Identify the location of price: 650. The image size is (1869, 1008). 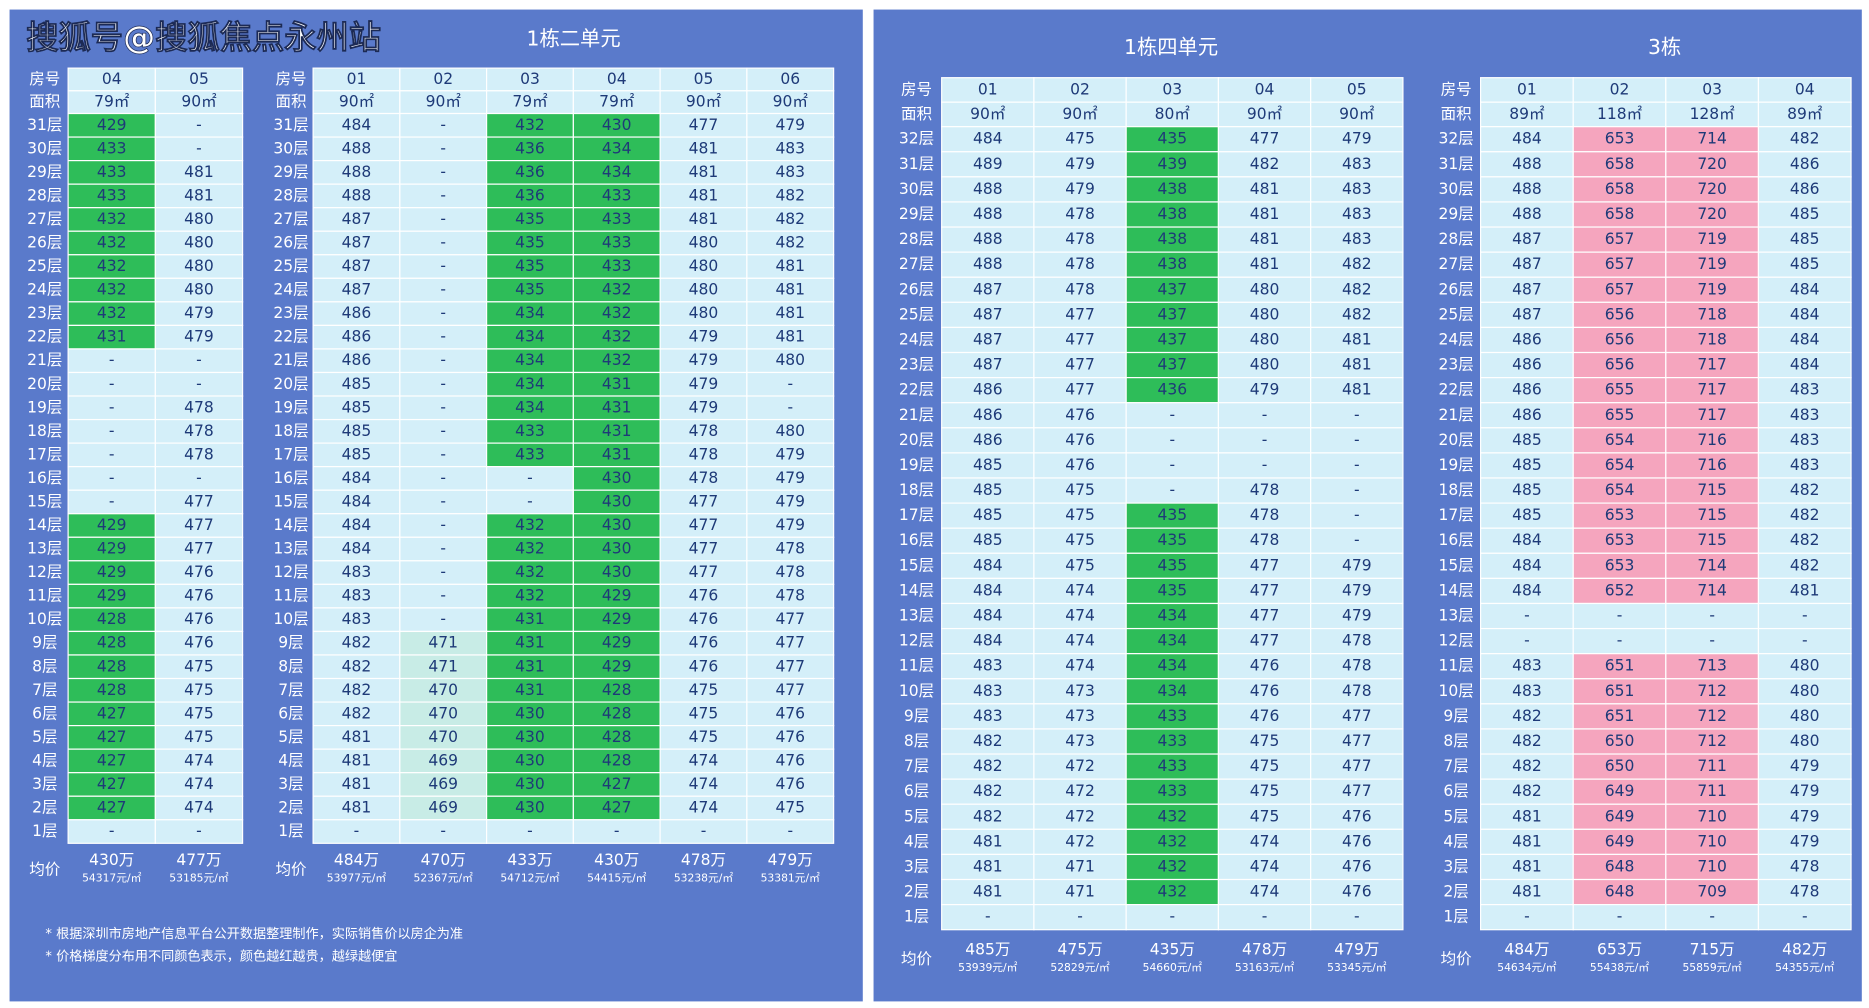
(1620, 766).